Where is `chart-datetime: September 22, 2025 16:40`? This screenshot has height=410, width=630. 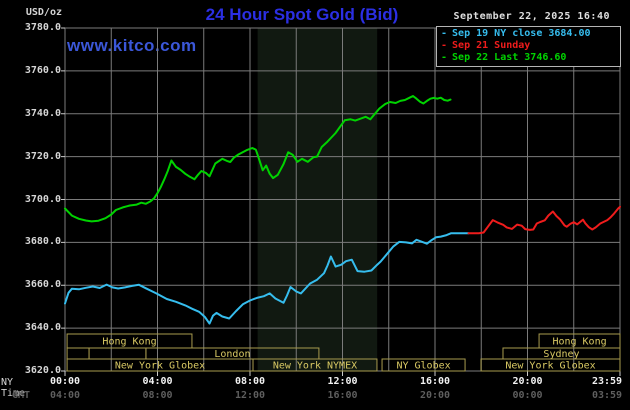
chart-datetime: September 22, 2025 16:40 is located at coordinates (531, 16).